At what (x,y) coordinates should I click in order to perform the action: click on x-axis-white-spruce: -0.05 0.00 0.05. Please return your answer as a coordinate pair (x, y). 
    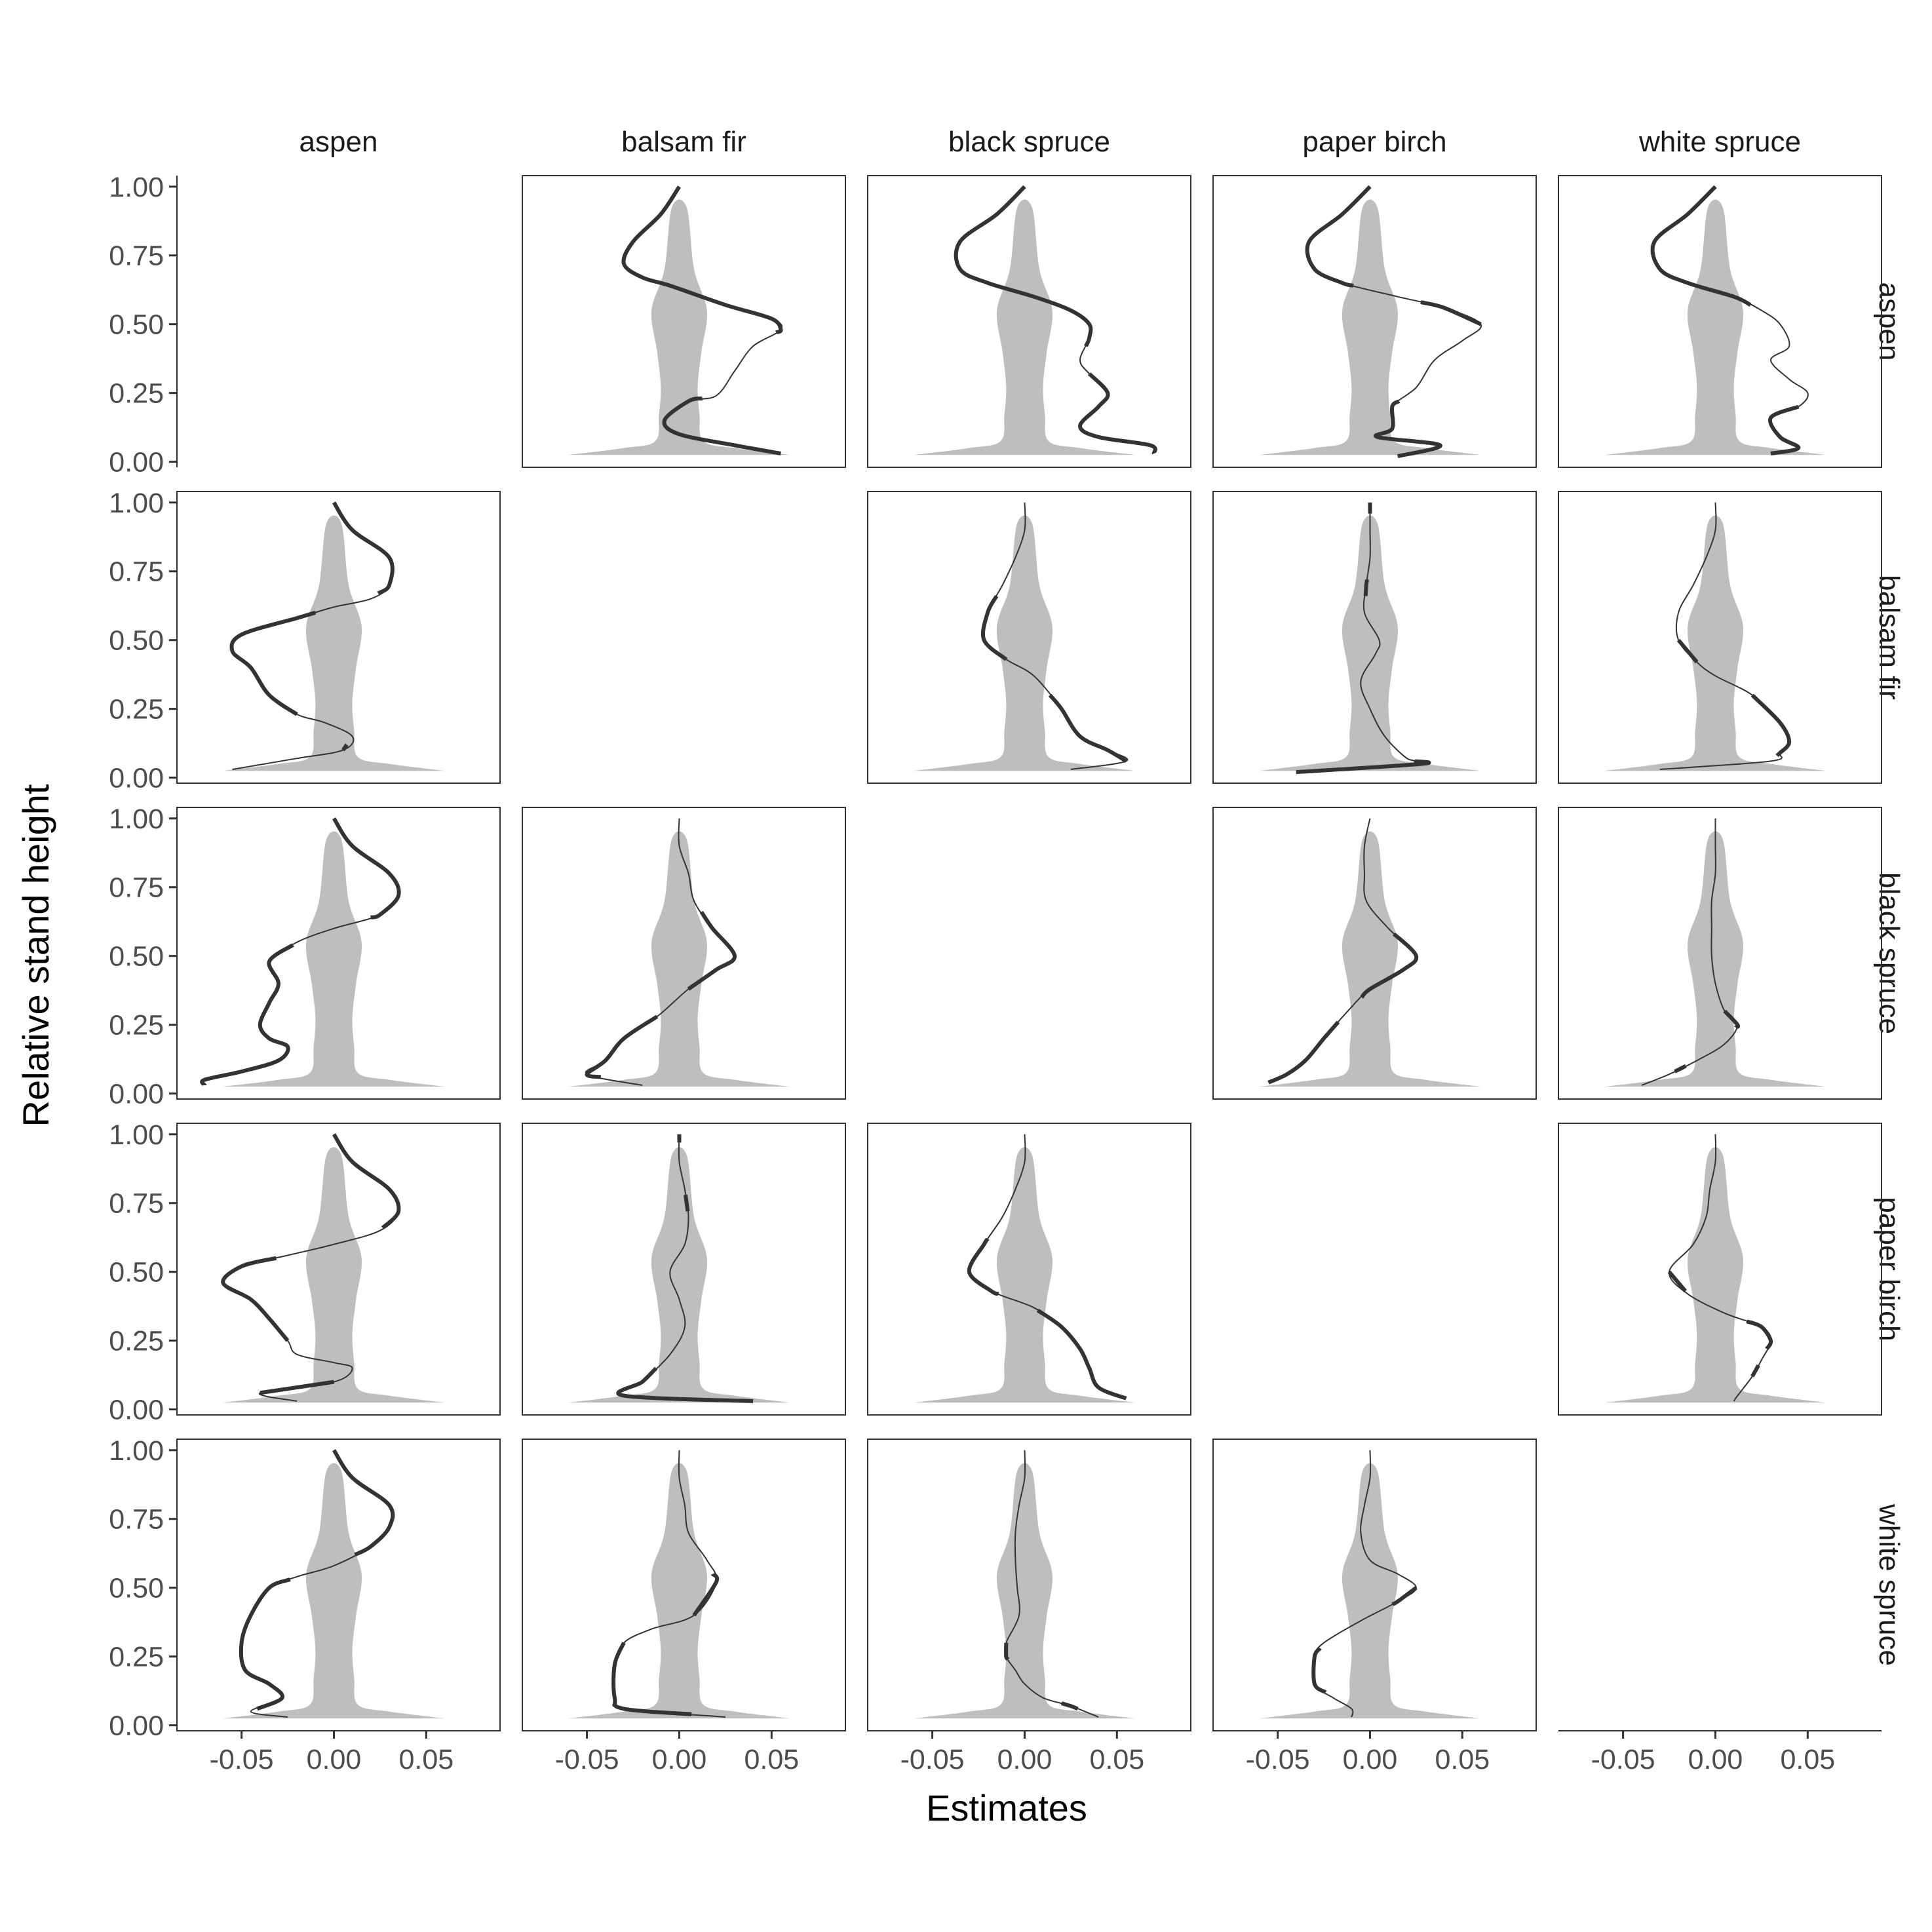
    Looking at the image, I should click on (1720, 1752).